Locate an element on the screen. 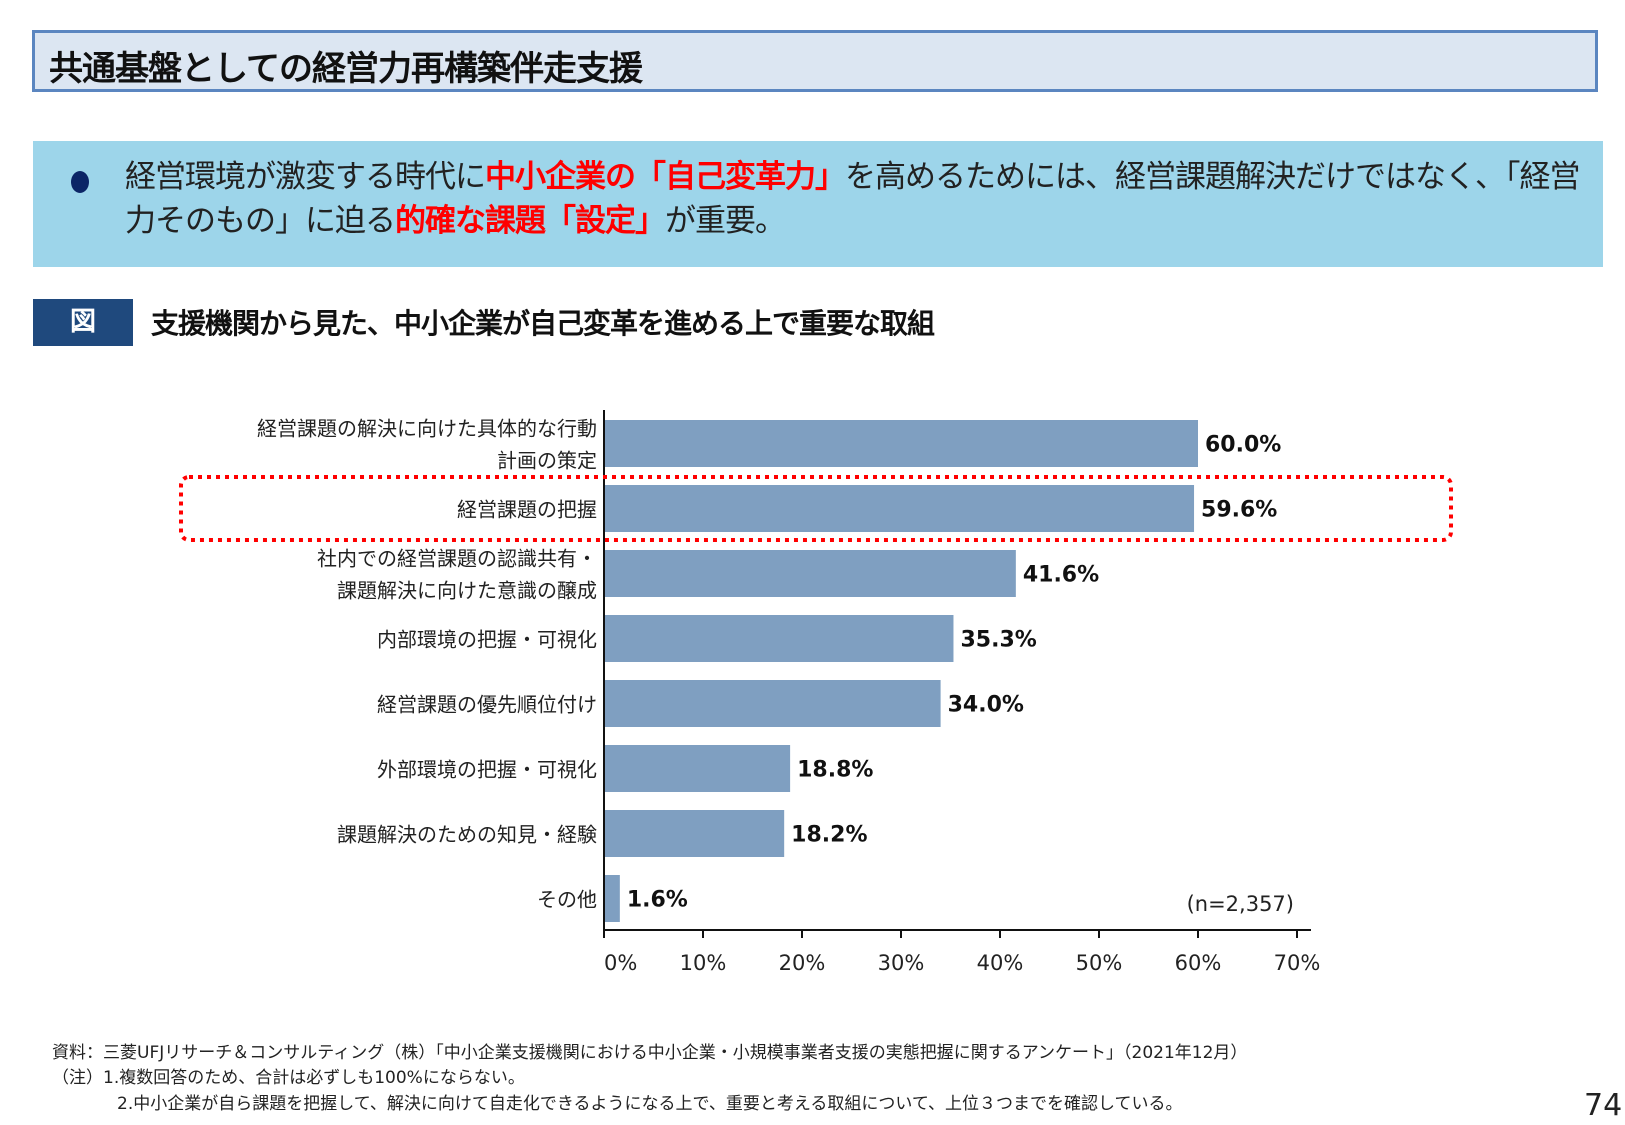 Image resolution: width=1625 pixels, height=1125 pixels. category-label: 課題解決のための知見・経験 is located at coordinates (467, 835).